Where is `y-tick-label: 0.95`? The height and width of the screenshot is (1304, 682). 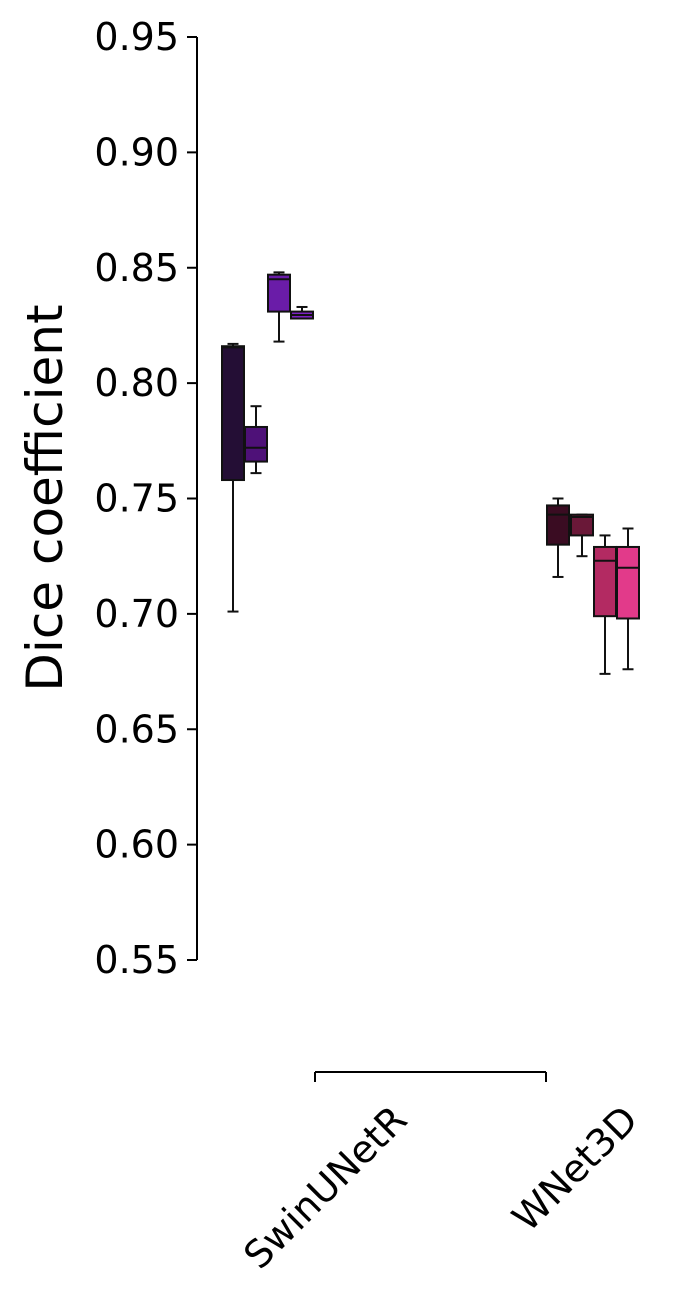
y-tick-label: 0.95 is located at coordinates (136, 37).